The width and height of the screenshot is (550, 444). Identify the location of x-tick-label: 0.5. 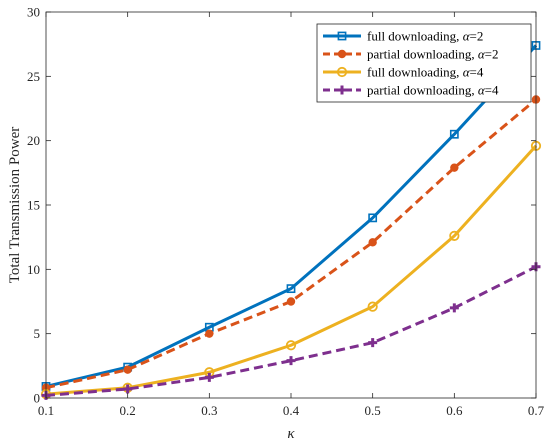
(373, 410).